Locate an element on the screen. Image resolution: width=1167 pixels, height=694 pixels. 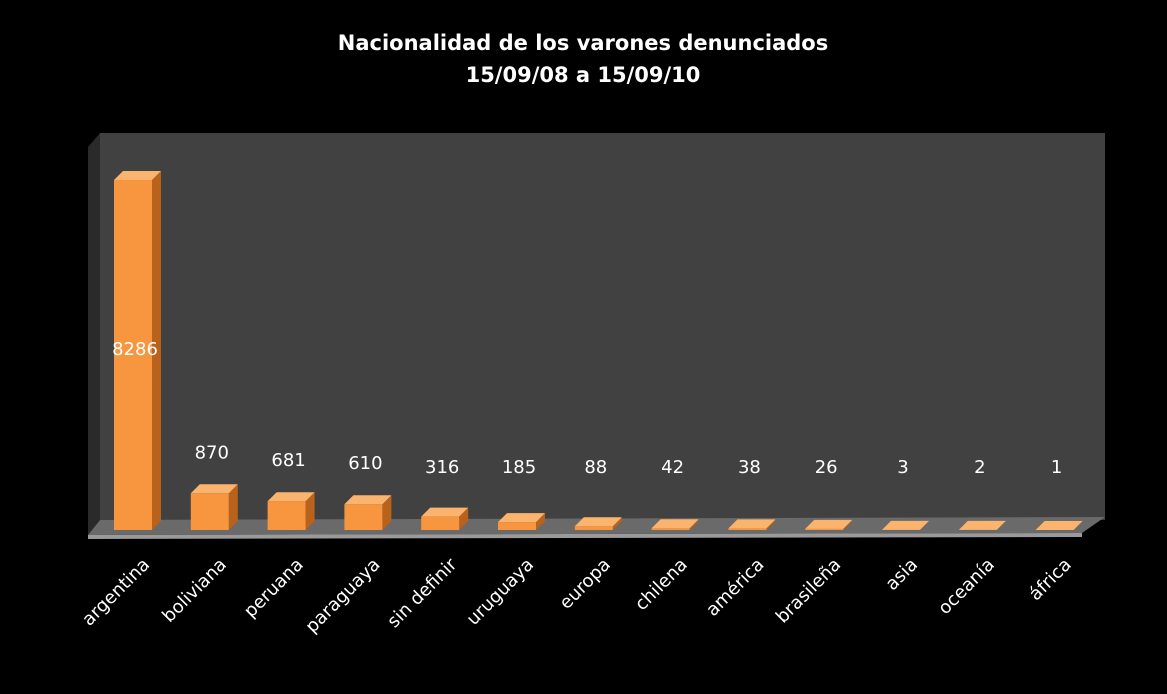
value-label: 8286 is located at coordinates (135, 349).